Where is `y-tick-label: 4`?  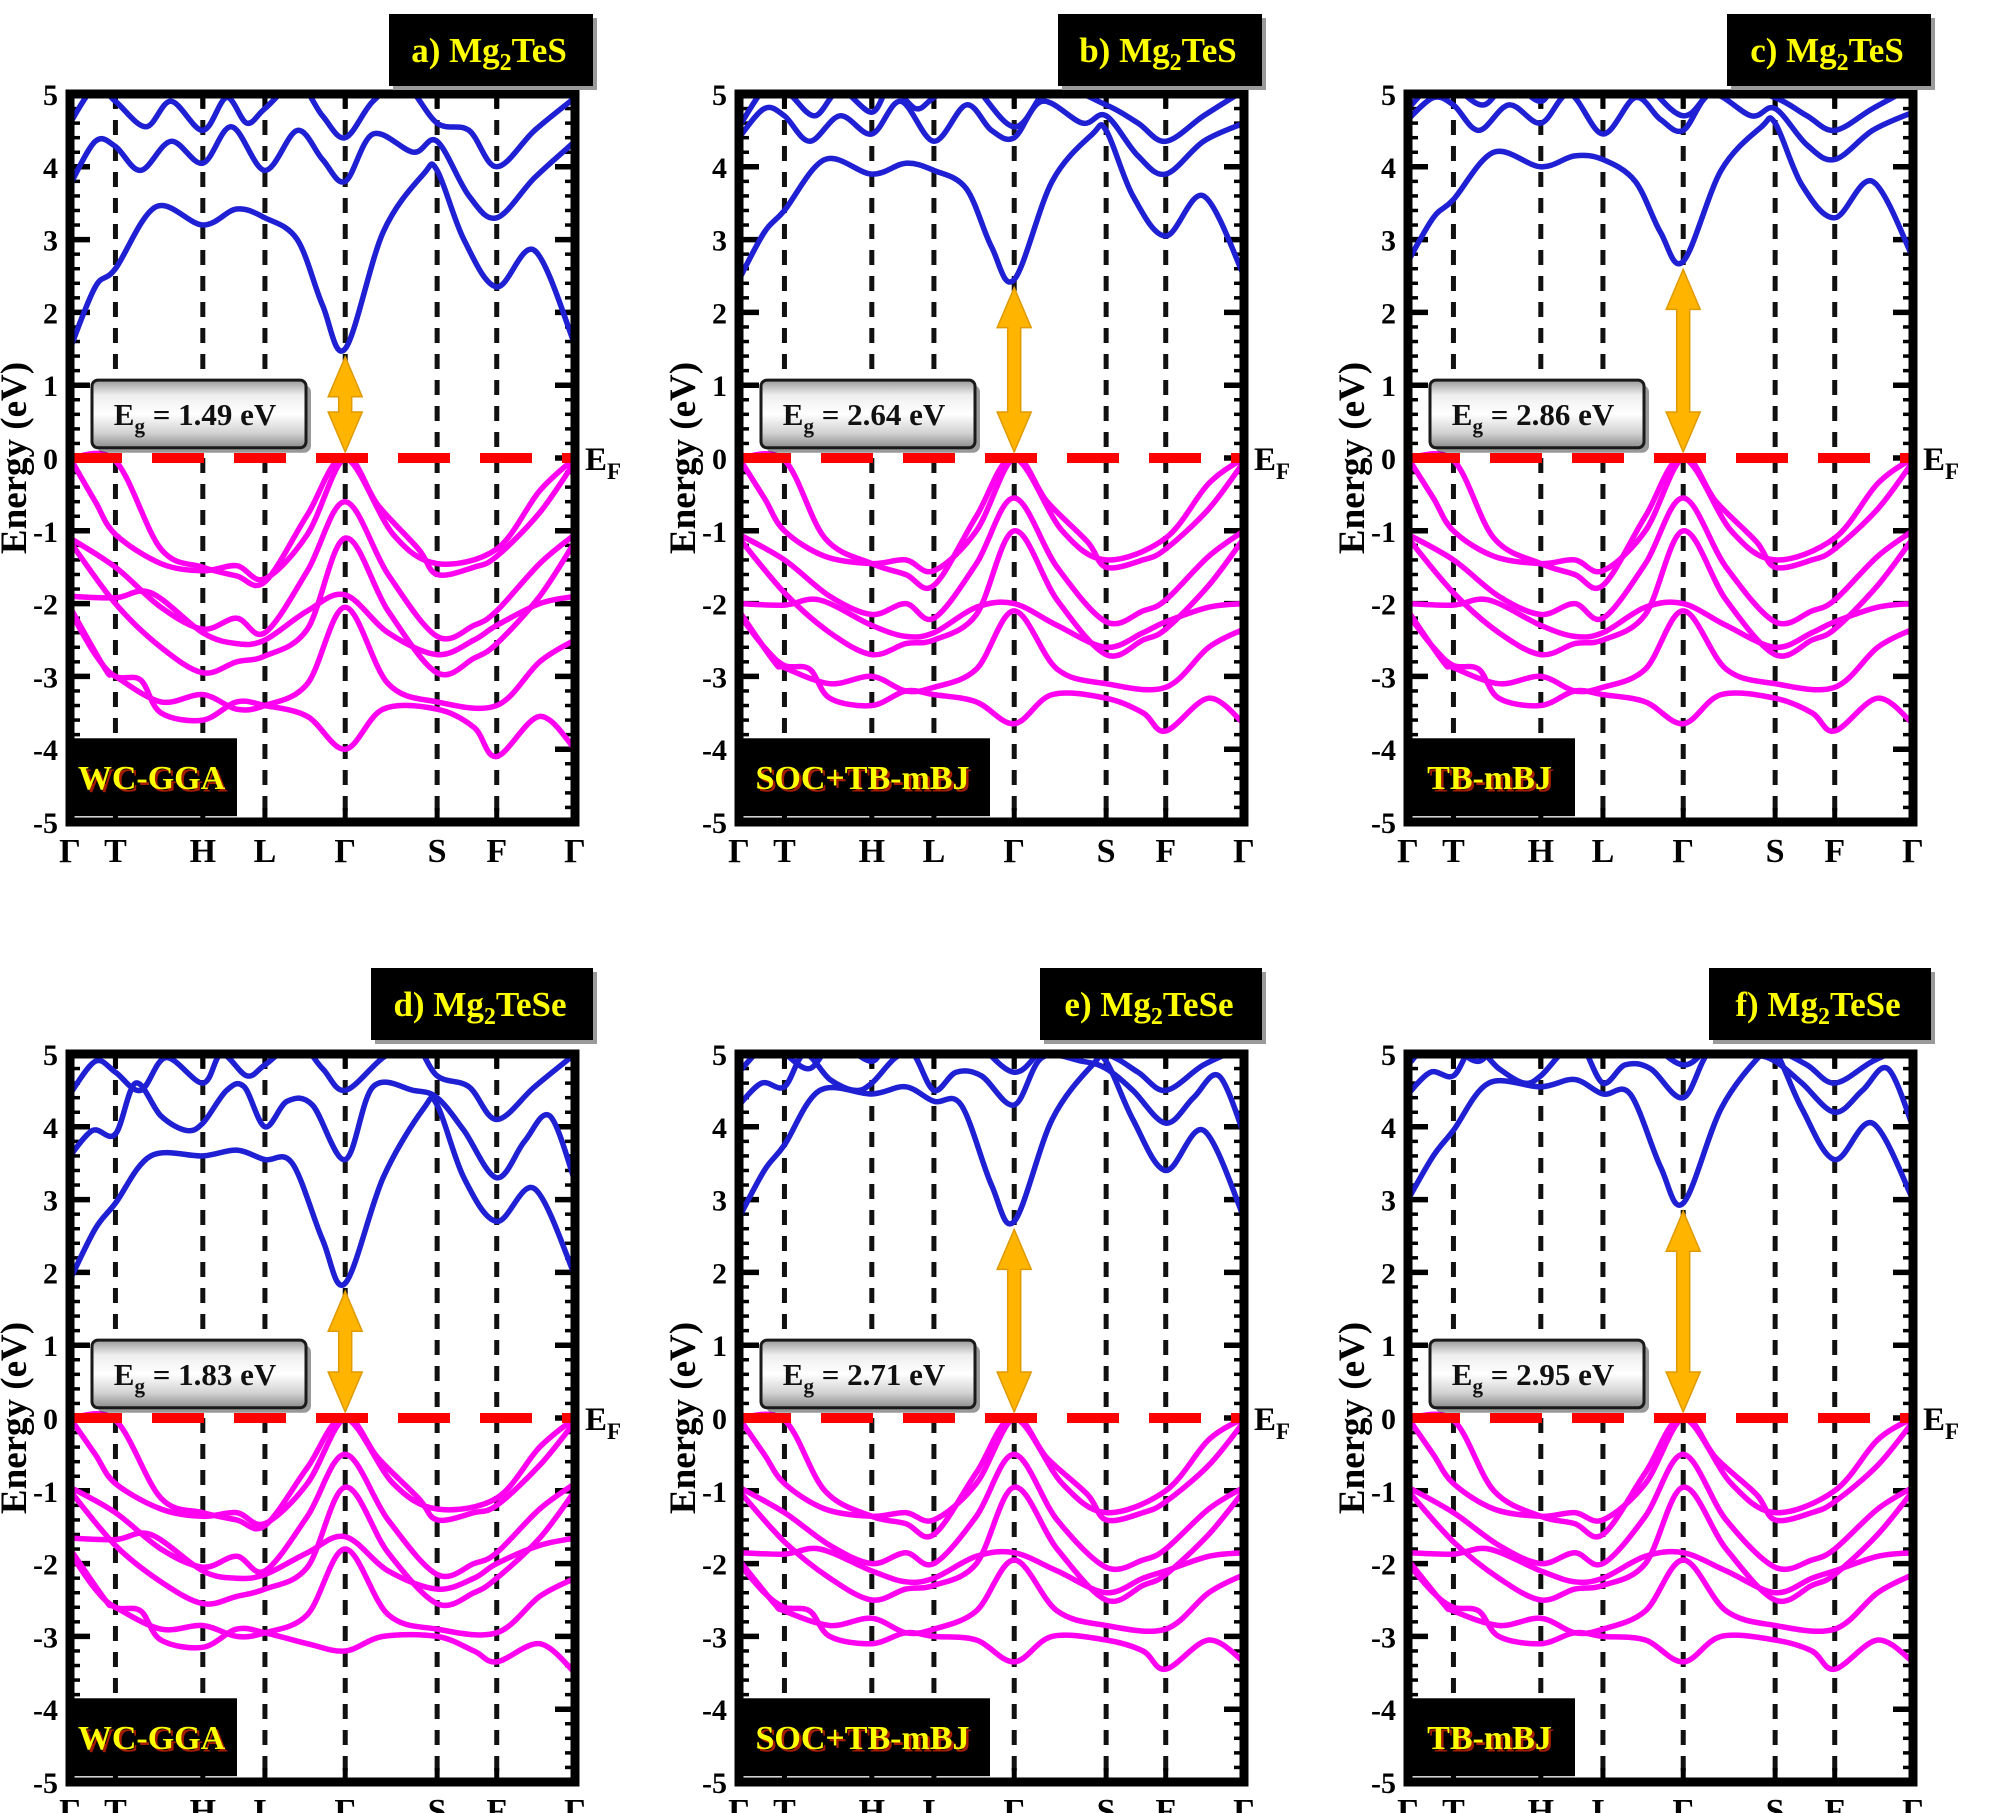
y-tick-label: 4 is located at coordinates (1388, 168).